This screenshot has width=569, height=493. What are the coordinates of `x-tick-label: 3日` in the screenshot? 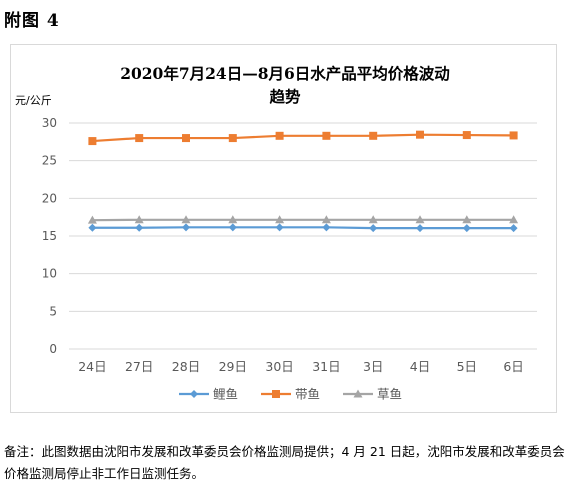 It's located at (373, 366).